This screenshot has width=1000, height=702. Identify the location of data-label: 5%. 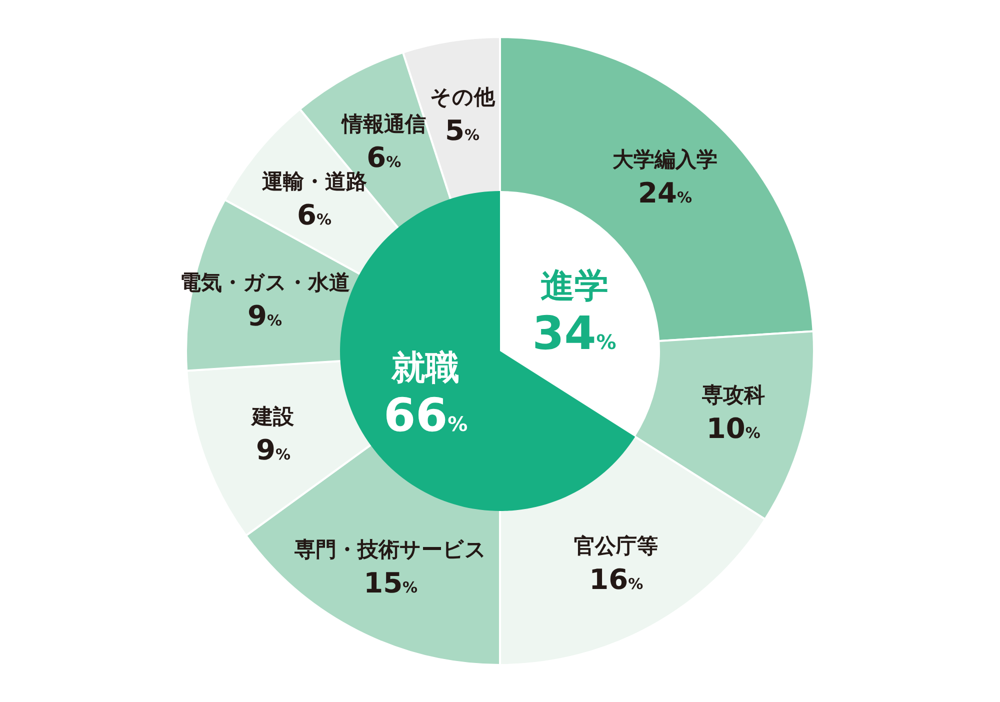
(462, 130).